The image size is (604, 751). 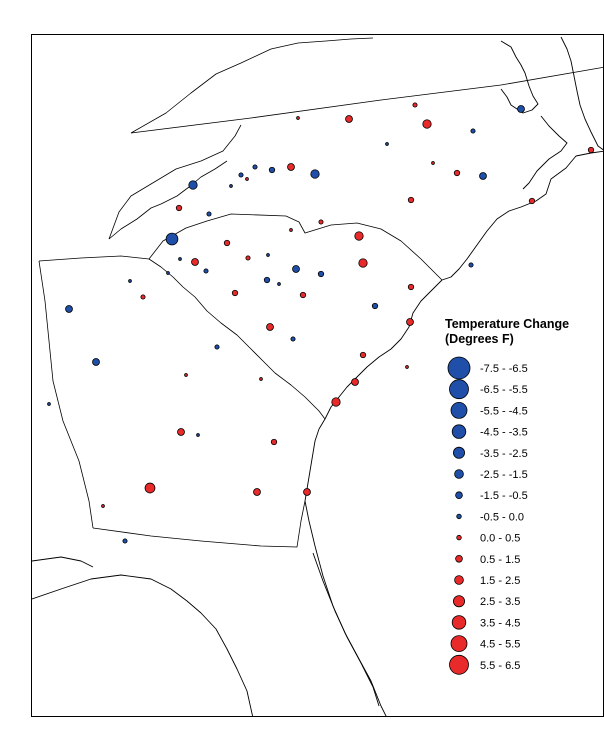 I want to click on ga-al-border, so click(x=66, y=394).